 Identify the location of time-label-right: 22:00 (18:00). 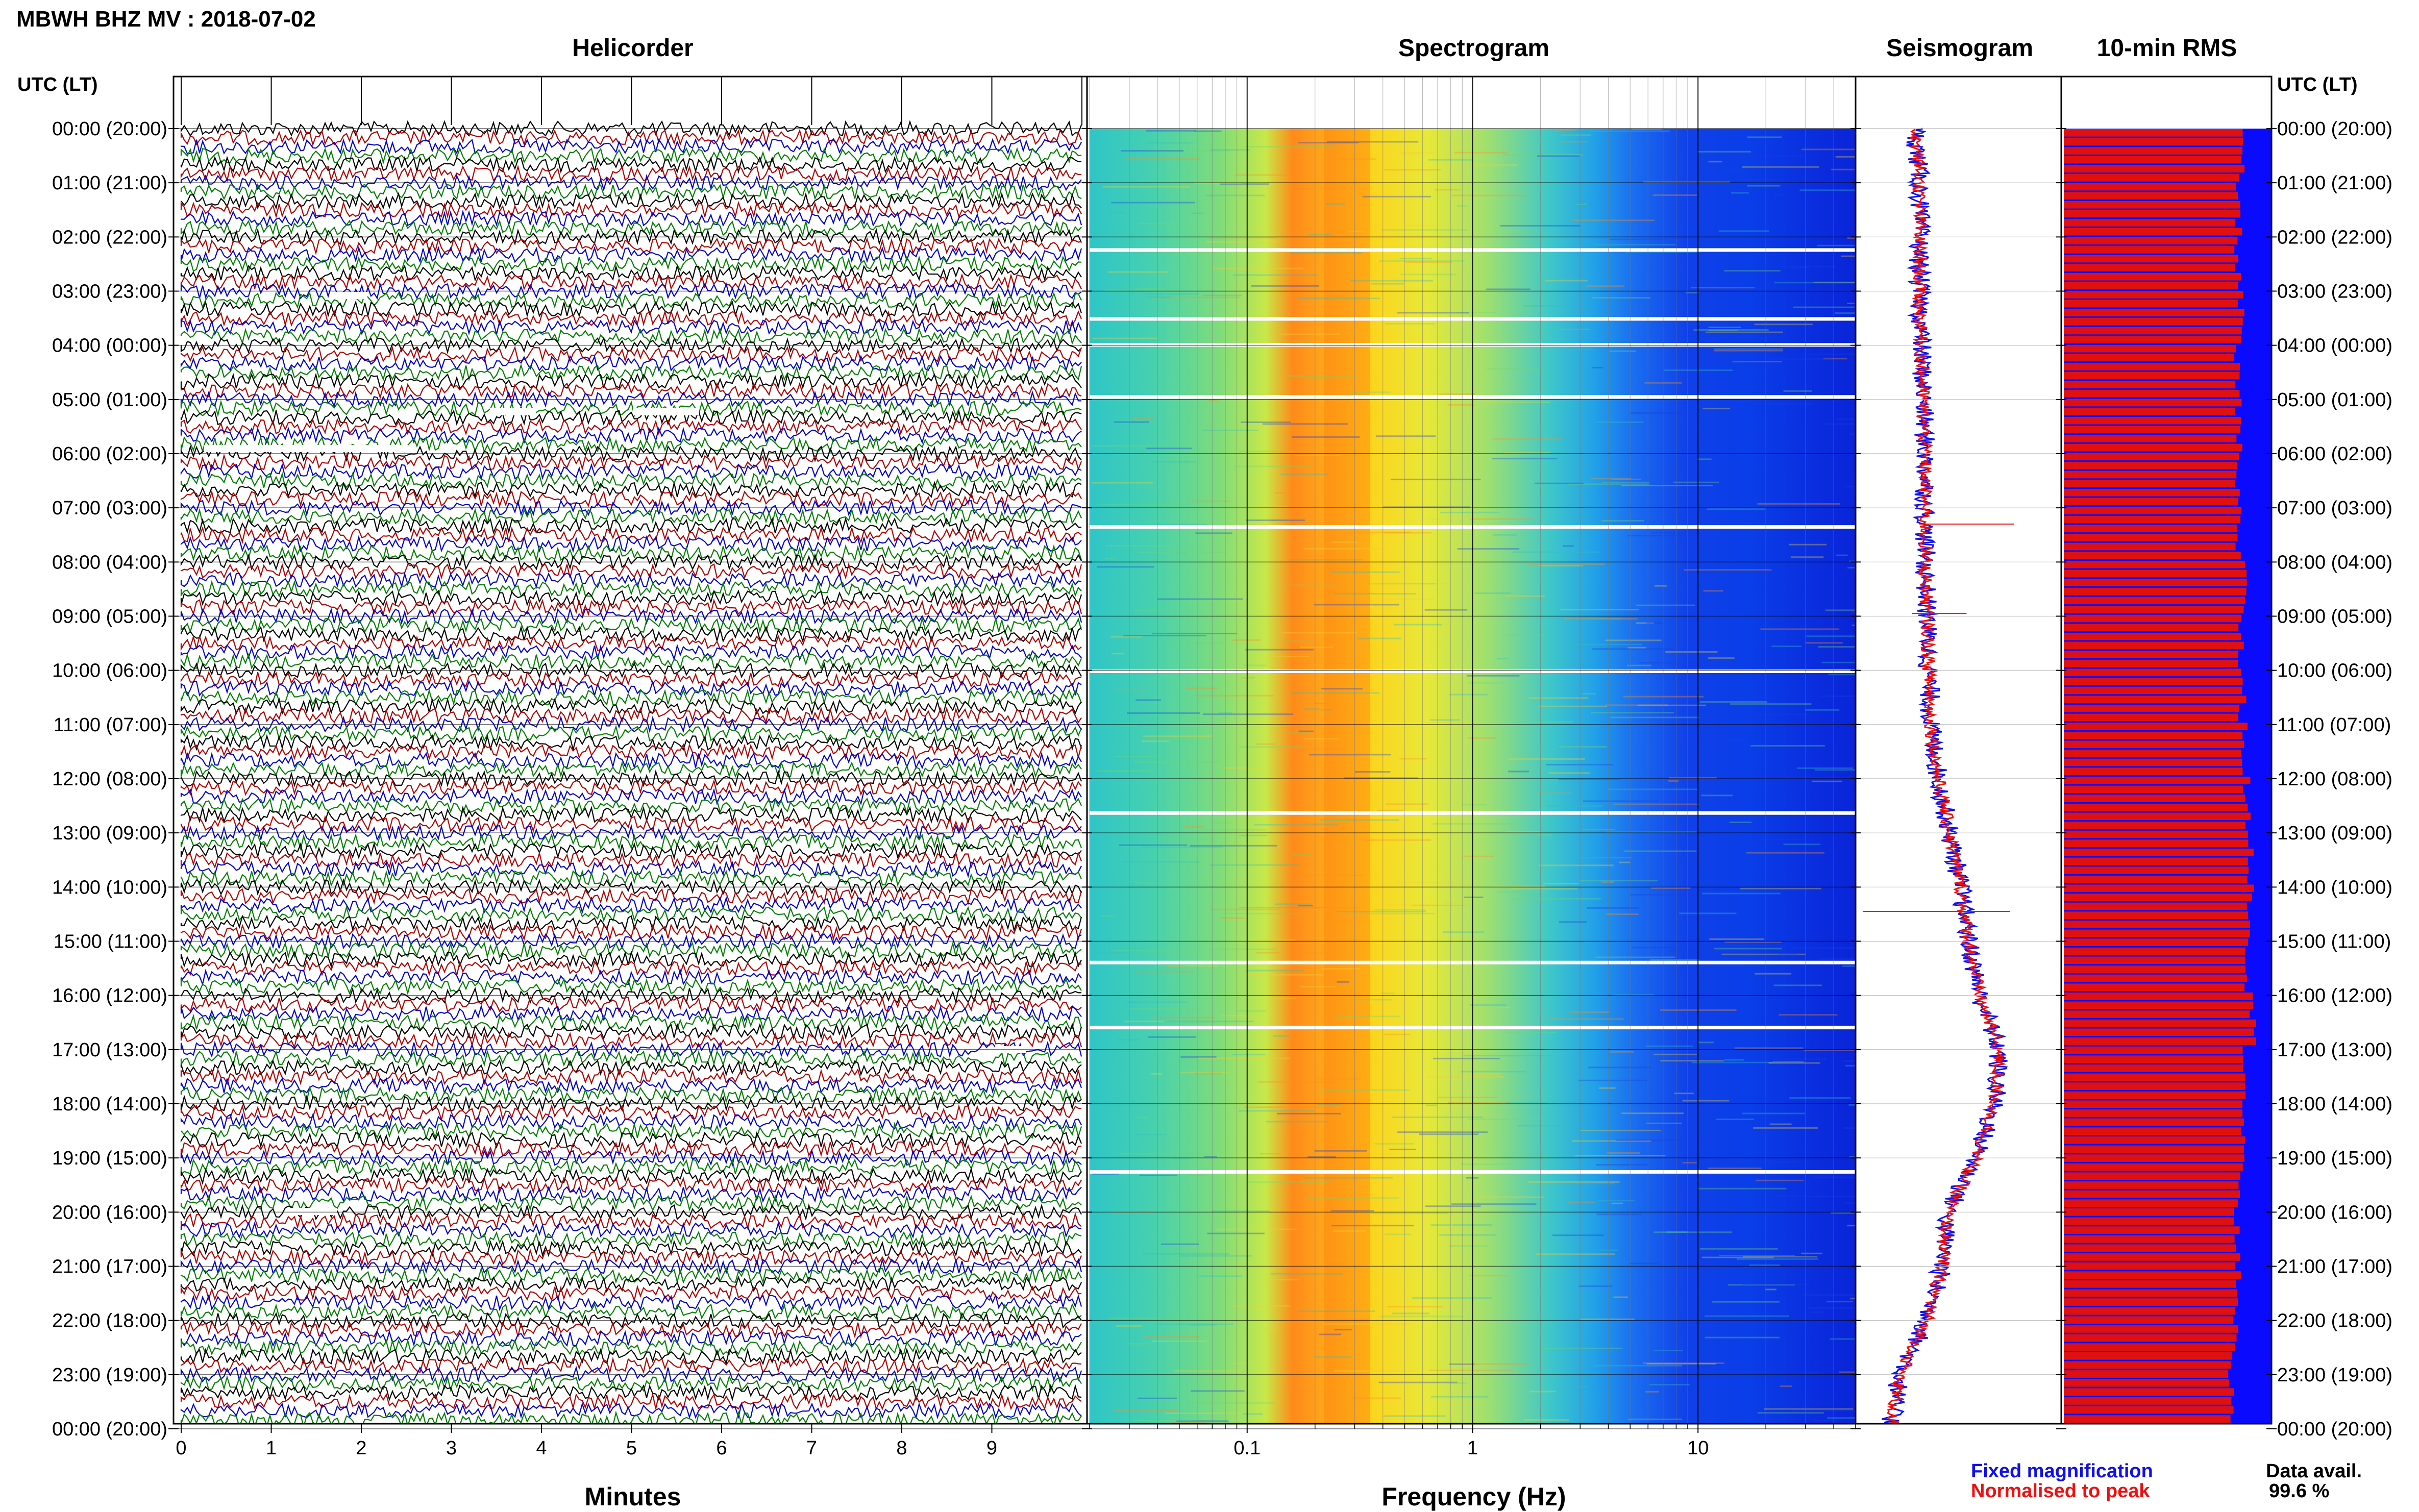
(2334, 1321).